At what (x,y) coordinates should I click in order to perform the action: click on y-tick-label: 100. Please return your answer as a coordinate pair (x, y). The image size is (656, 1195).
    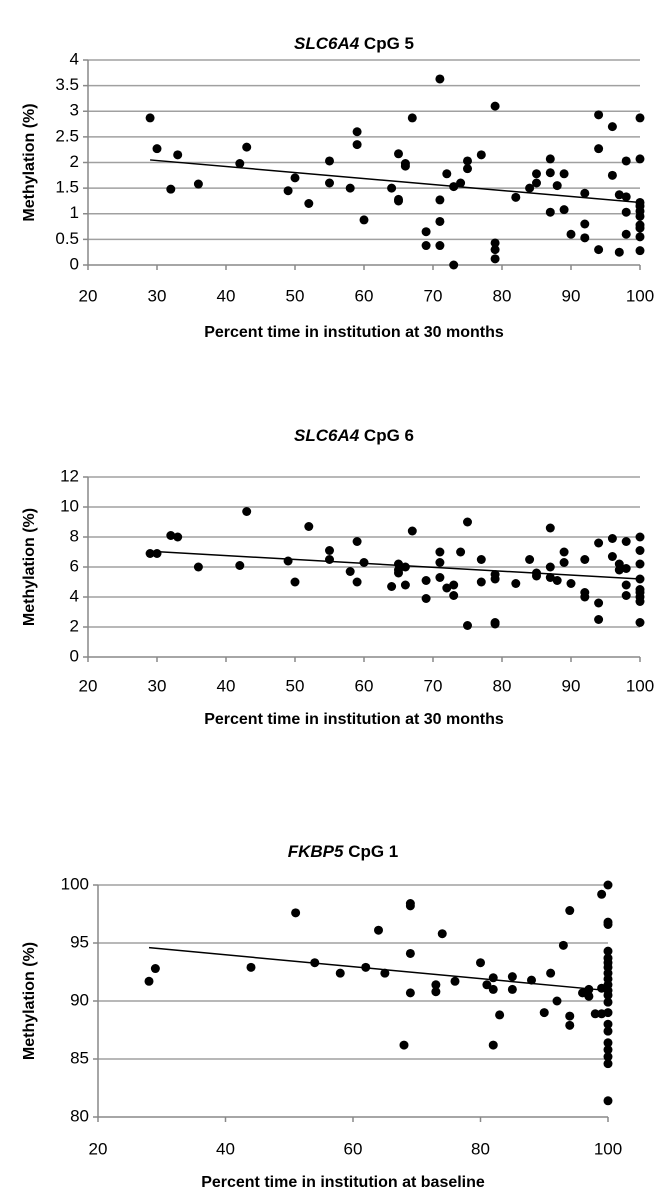
    Looking at the image, I should click on (75, 883).